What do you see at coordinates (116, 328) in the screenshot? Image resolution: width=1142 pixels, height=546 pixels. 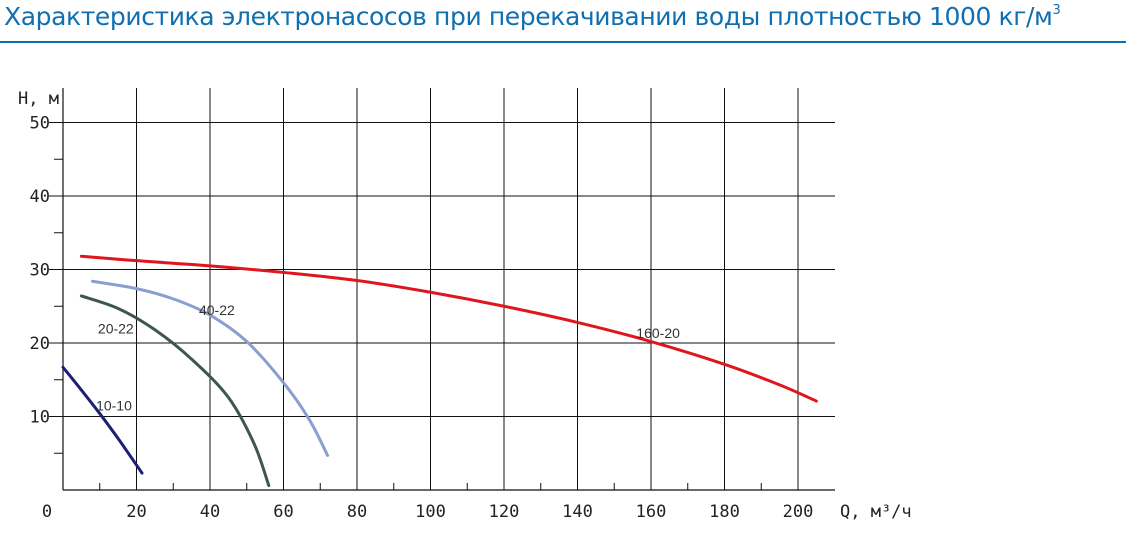 I see `series-label-20-22: 20-22` at bounding box center [116, 328].